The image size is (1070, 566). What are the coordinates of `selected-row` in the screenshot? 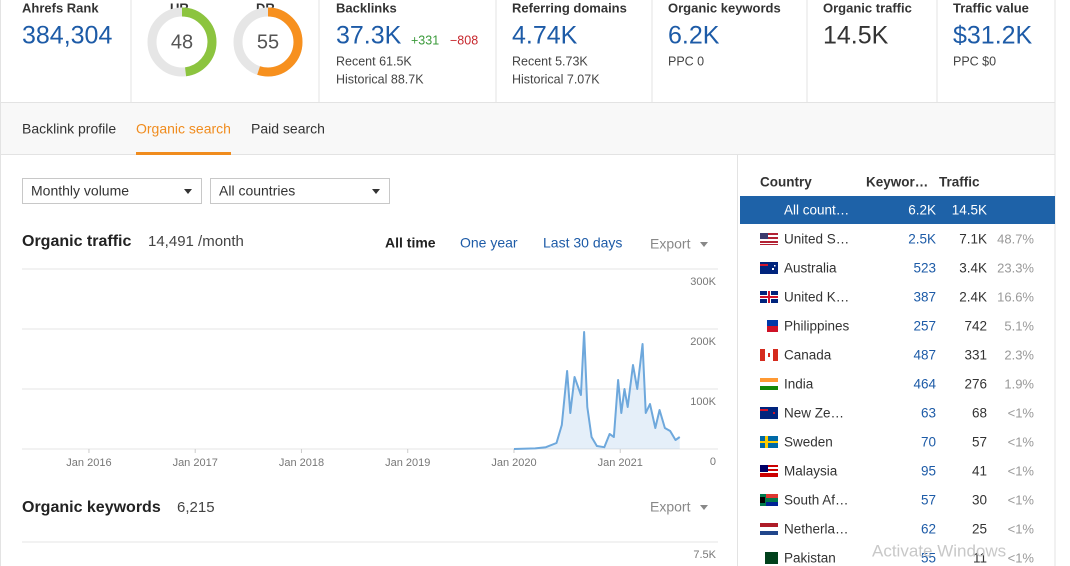 It's located at (897, 210).